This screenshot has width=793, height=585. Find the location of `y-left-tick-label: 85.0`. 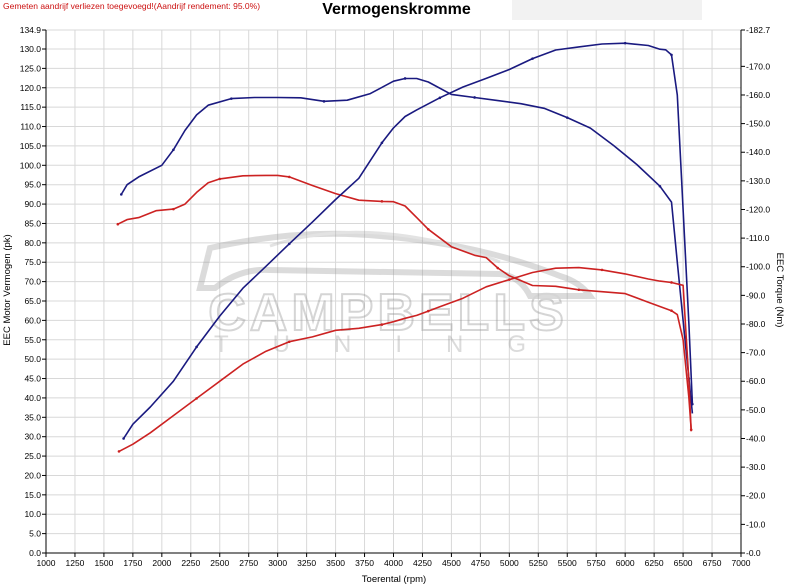

y-left-tick-label: 85.0 is located at coordinates (32, 223).